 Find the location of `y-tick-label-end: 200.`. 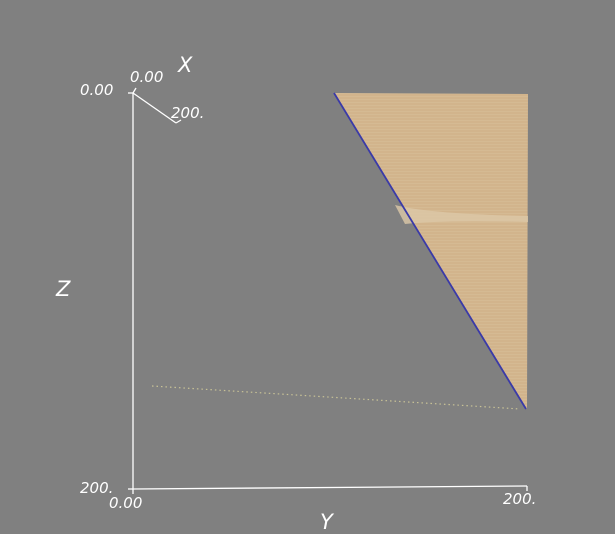

y-tick-label-end: 200. is located at coordinates (520, 499).